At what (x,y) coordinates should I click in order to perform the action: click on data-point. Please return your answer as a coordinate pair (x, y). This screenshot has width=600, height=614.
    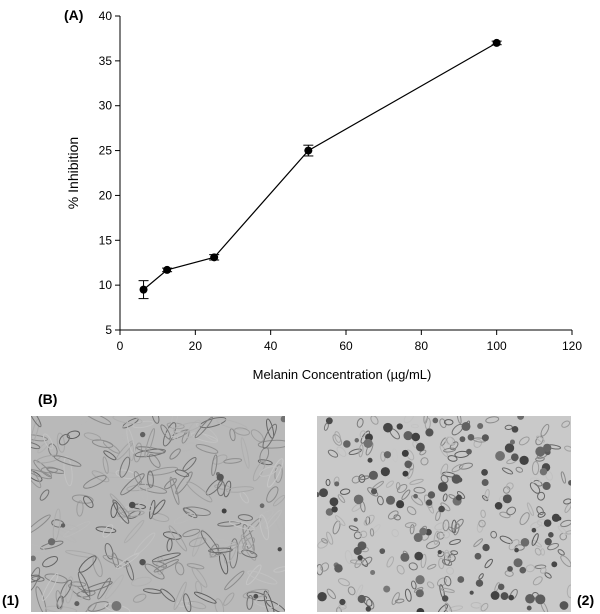
    Looking at the image, I should click on (167, 269).